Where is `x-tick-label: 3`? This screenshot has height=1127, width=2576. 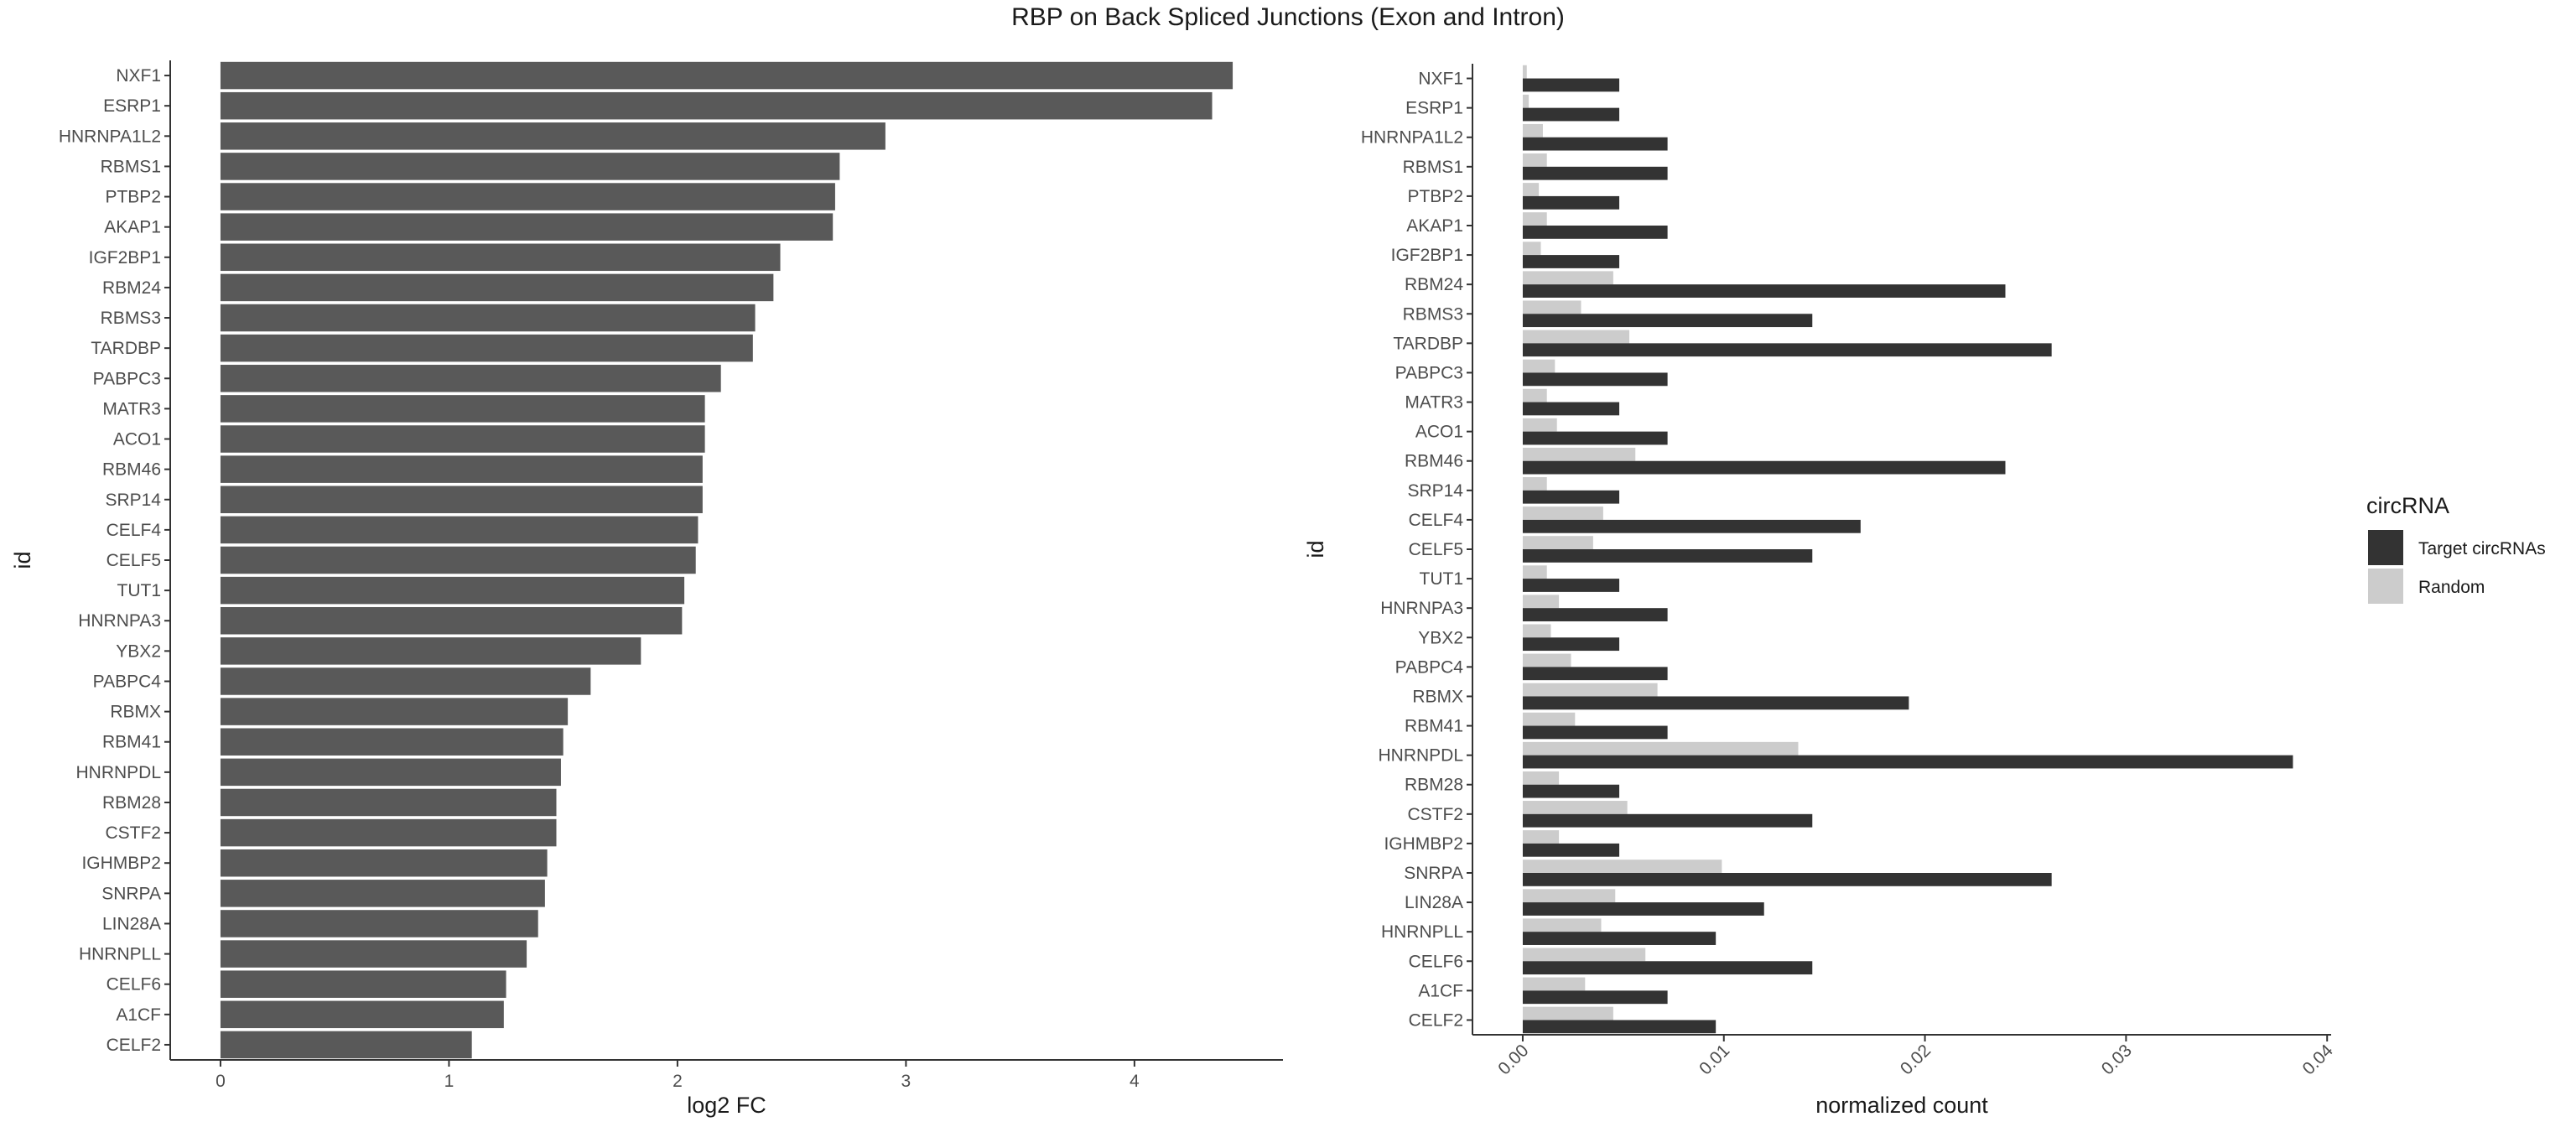
x-tick-label: 3 is located at coordinates (906, 1081).